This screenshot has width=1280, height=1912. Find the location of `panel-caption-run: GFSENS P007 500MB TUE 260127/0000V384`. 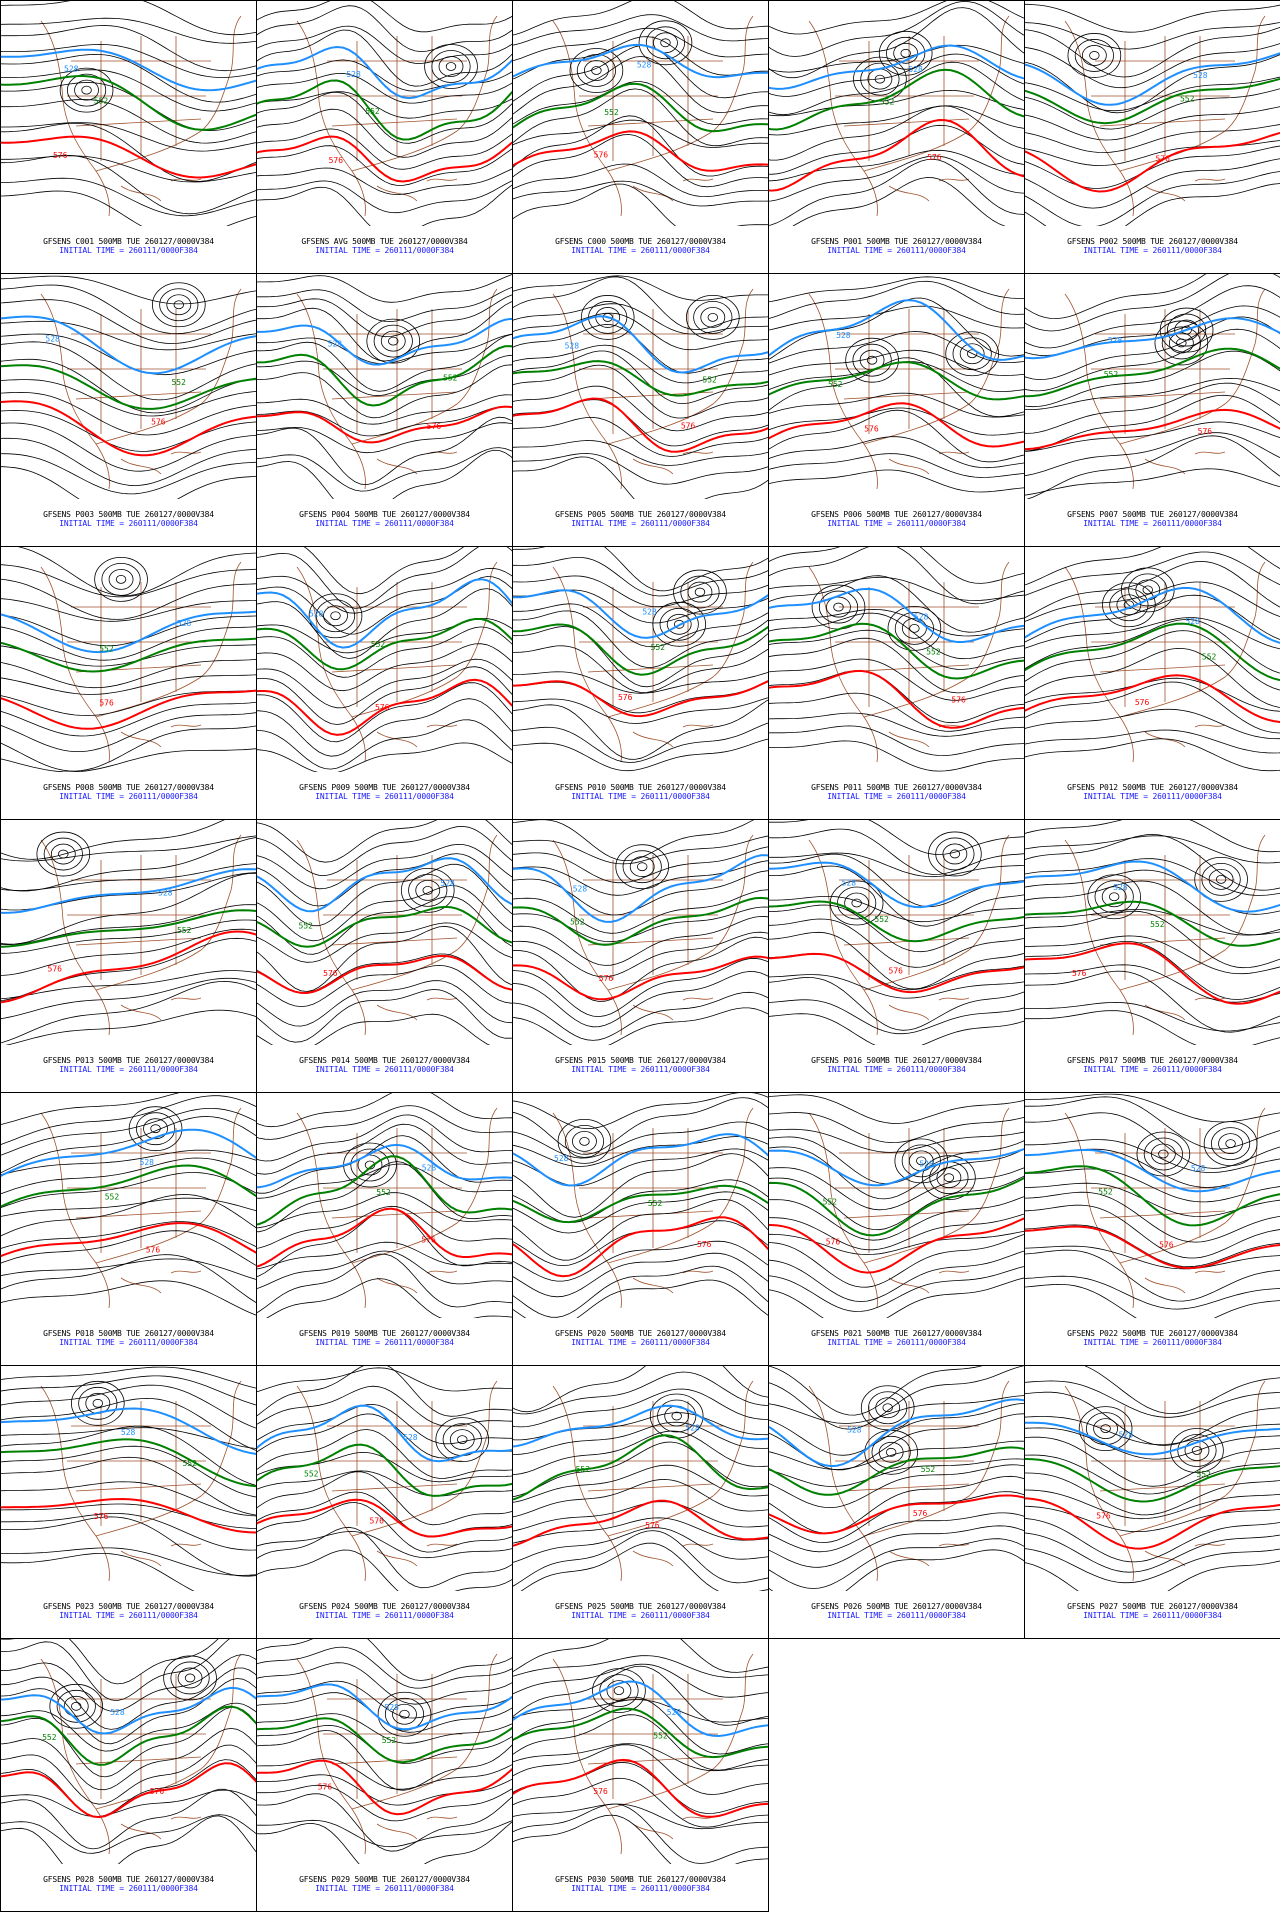

panel-caption-run: GFSENS P007 500MB TUE 260127/0000V384 is located at coordinates (1152, 514).